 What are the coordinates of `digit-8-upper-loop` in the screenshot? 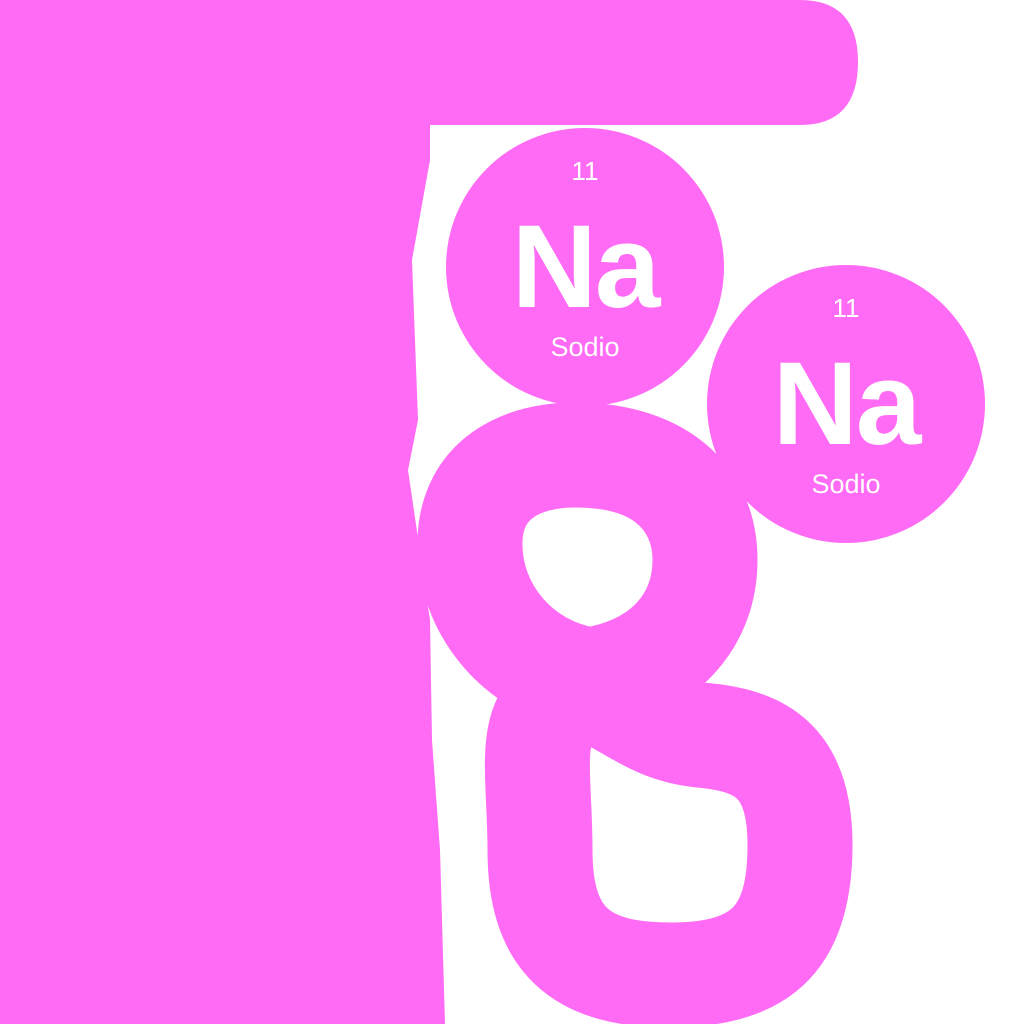 It's located at (587, 567).